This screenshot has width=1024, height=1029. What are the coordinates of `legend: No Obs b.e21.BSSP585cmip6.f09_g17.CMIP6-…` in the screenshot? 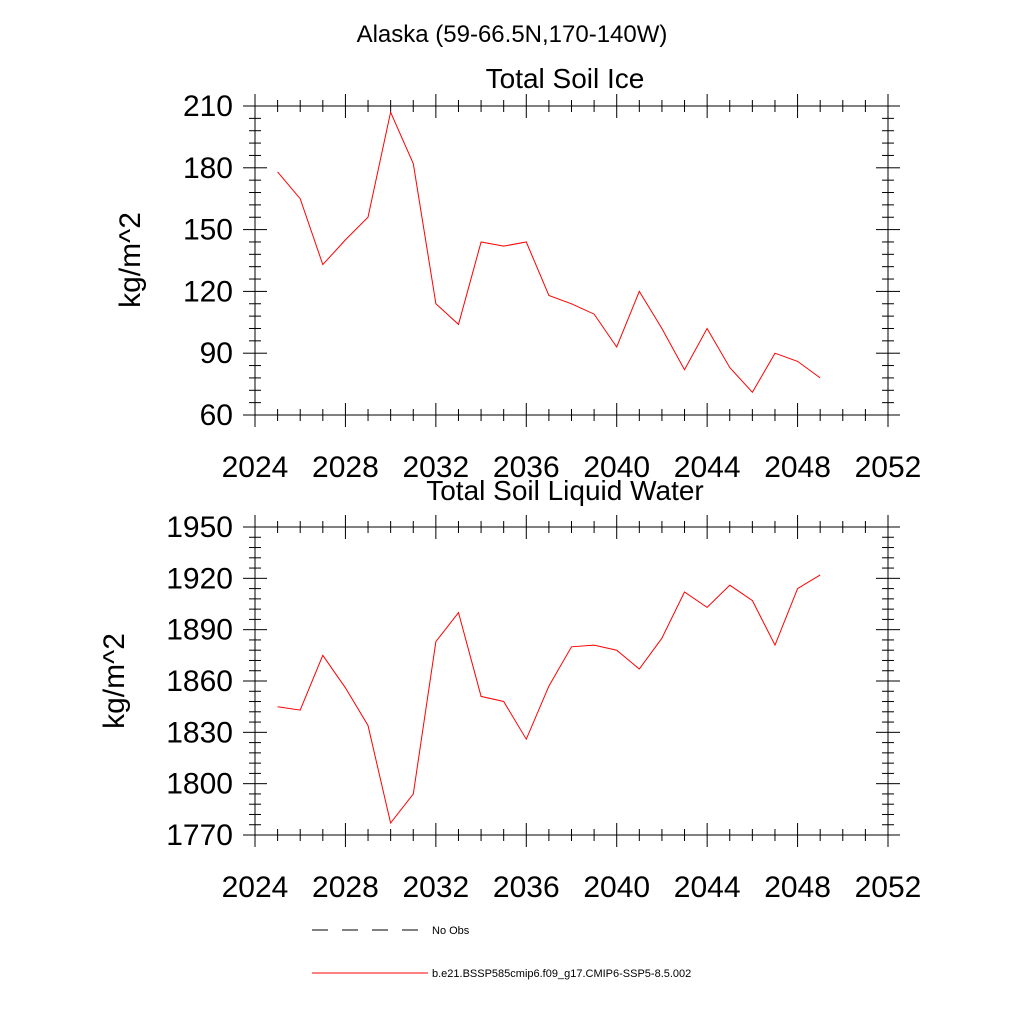 It's located at (501, 952).